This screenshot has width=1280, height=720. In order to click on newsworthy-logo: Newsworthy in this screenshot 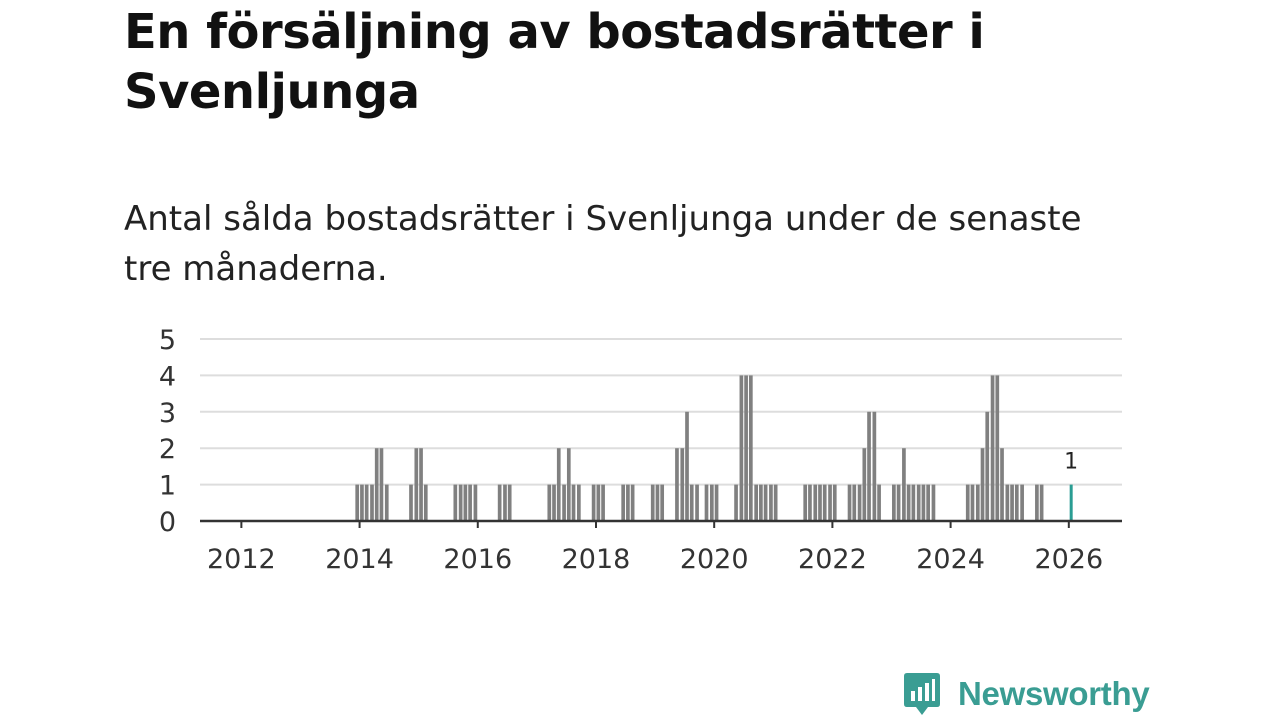, I will do `click(1026, 694)`.